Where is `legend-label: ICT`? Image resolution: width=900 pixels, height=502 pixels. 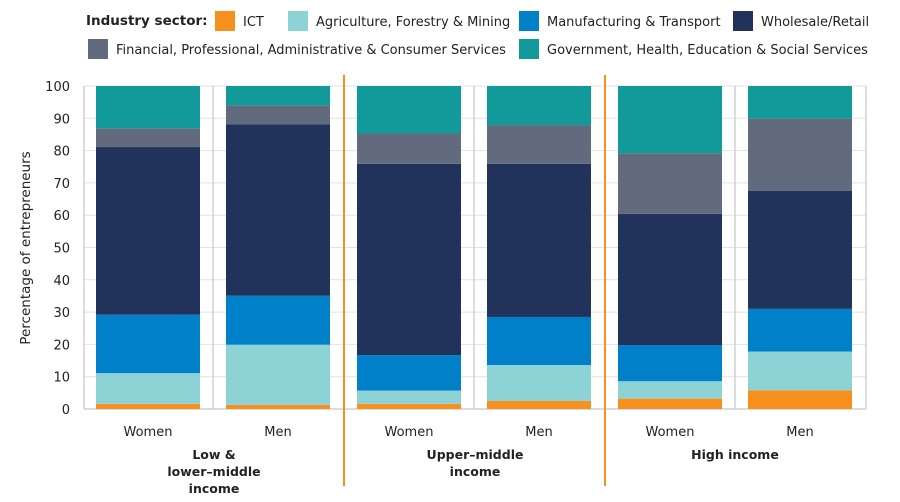
legend-label: ICT is located at coordinates (253, 22).